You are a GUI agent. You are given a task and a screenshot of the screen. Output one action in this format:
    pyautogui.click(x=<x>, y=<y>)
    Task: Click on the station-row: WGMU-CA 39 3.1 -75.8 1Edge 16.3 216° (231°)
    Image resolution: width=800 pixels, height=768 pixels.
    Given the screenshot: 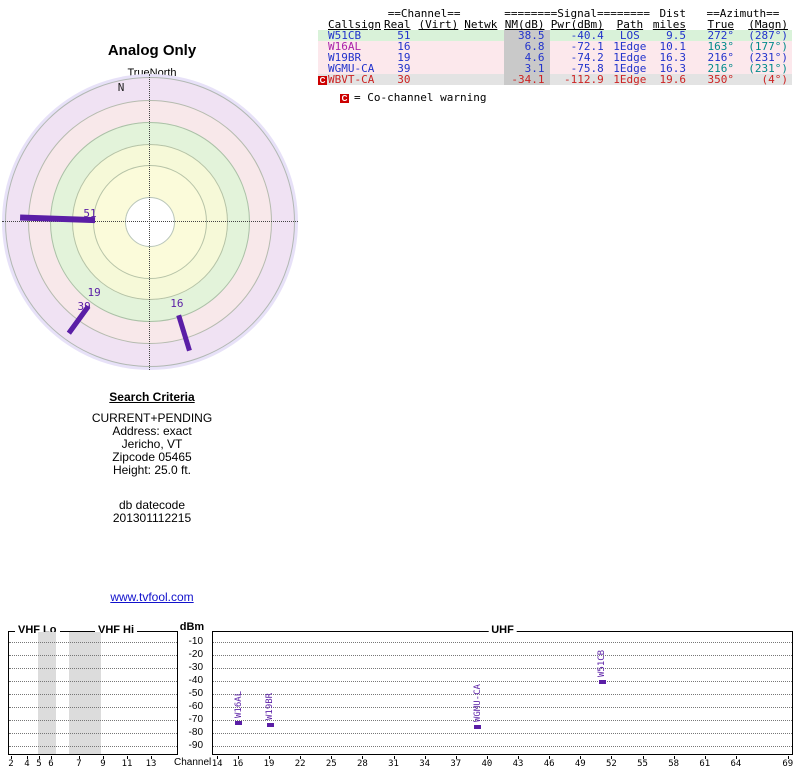 What is the action you would take?
    pyautogui.click(x=555, y=68)
    